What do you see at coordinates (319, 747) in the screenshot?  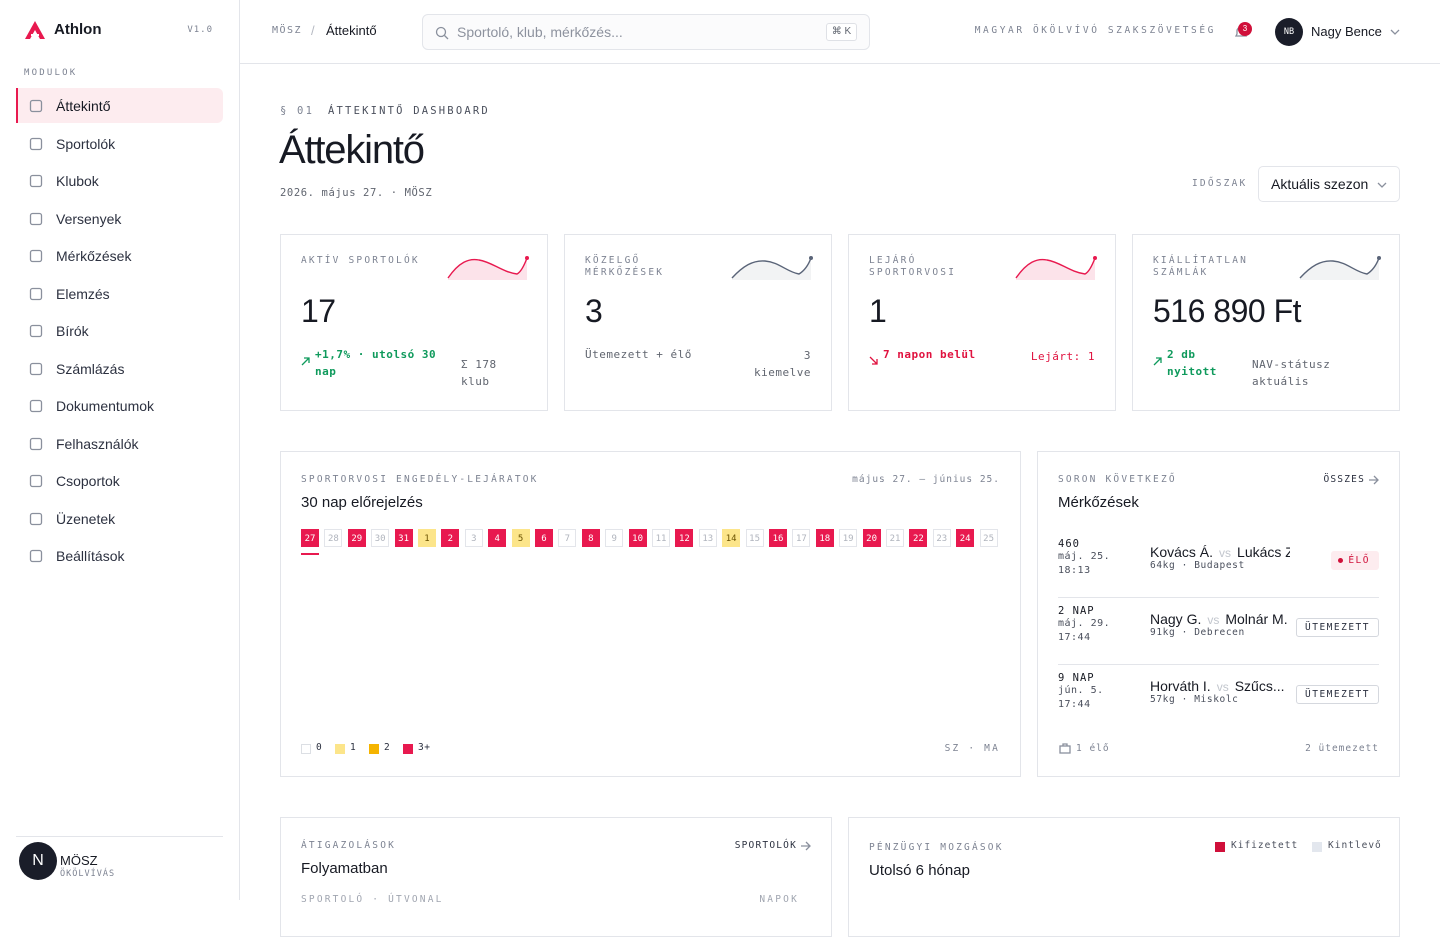 I see `legend-label: 0` at bounding box center [319, 747].